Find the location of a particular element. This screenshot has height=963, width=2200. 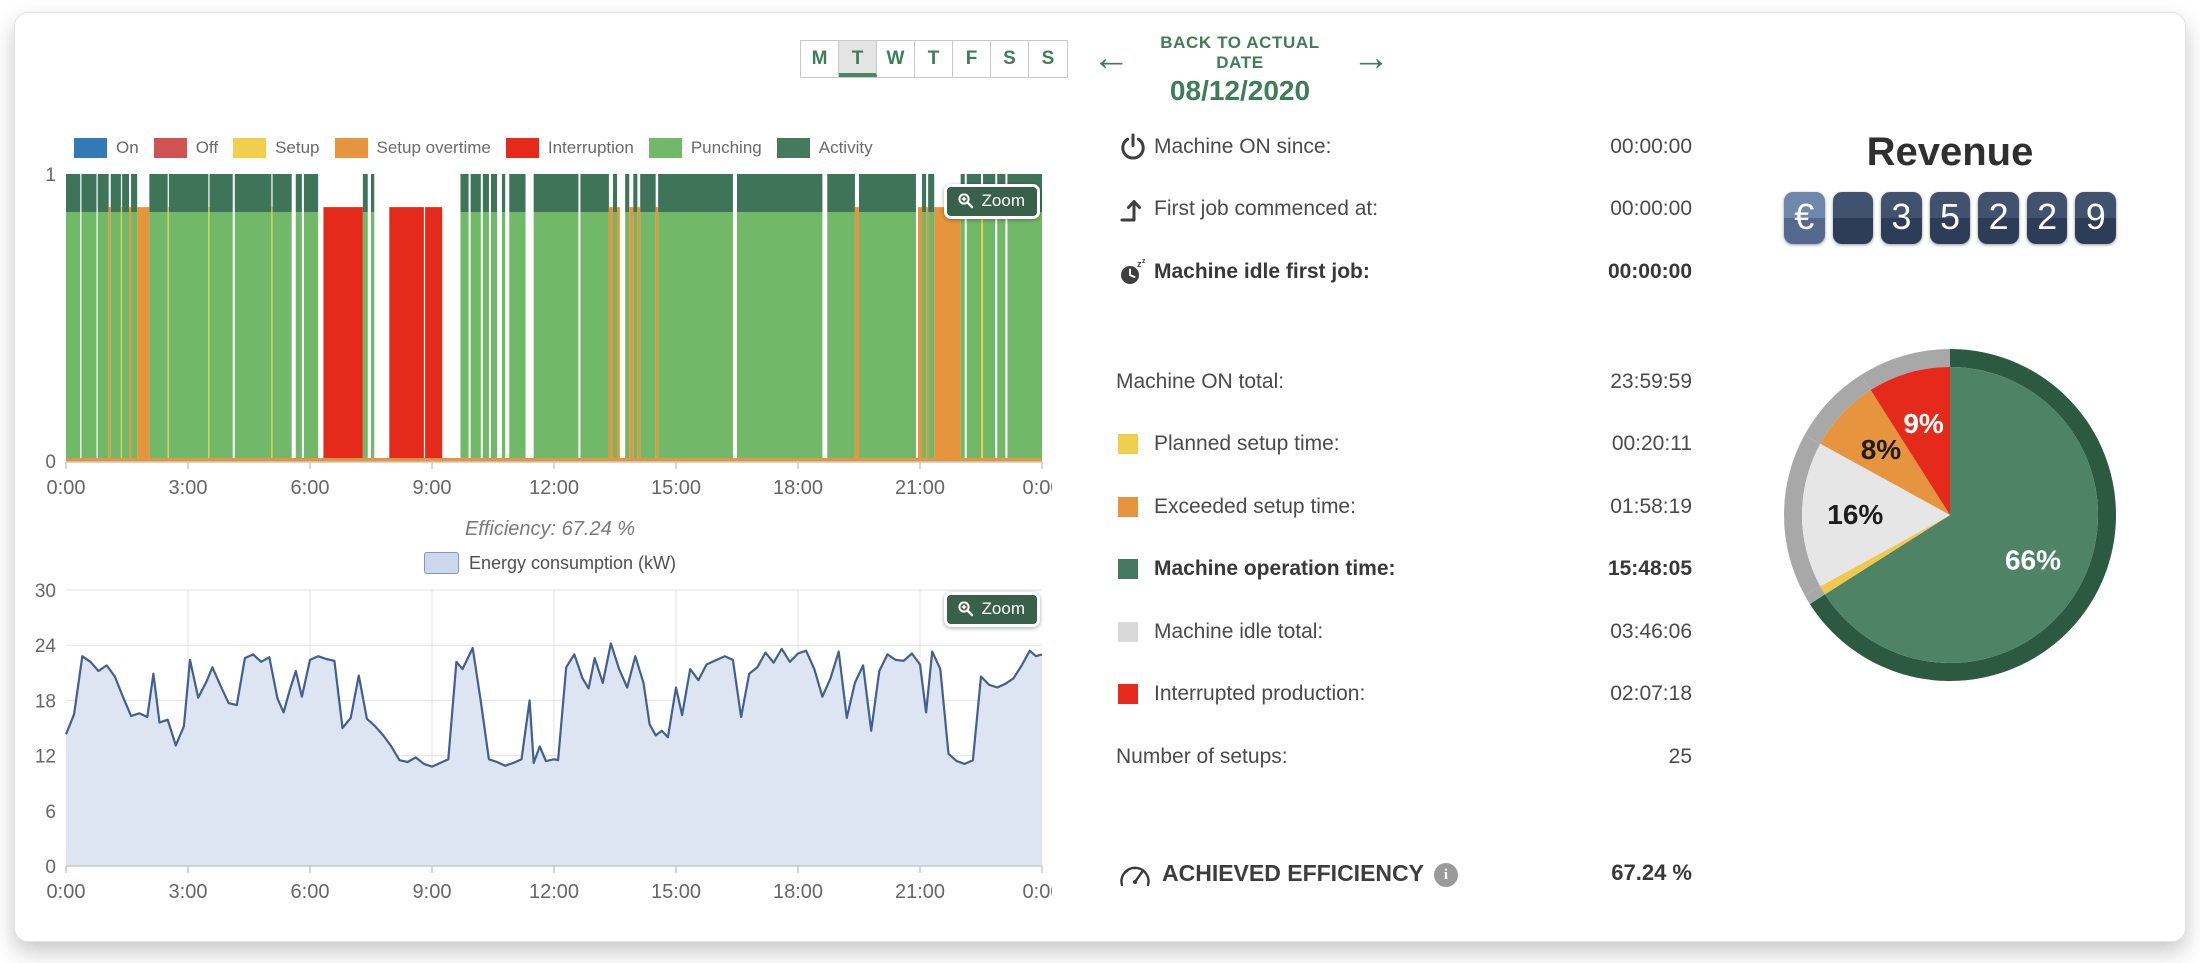

legend-label: Setup overtime is located at coordinates (433, 147).